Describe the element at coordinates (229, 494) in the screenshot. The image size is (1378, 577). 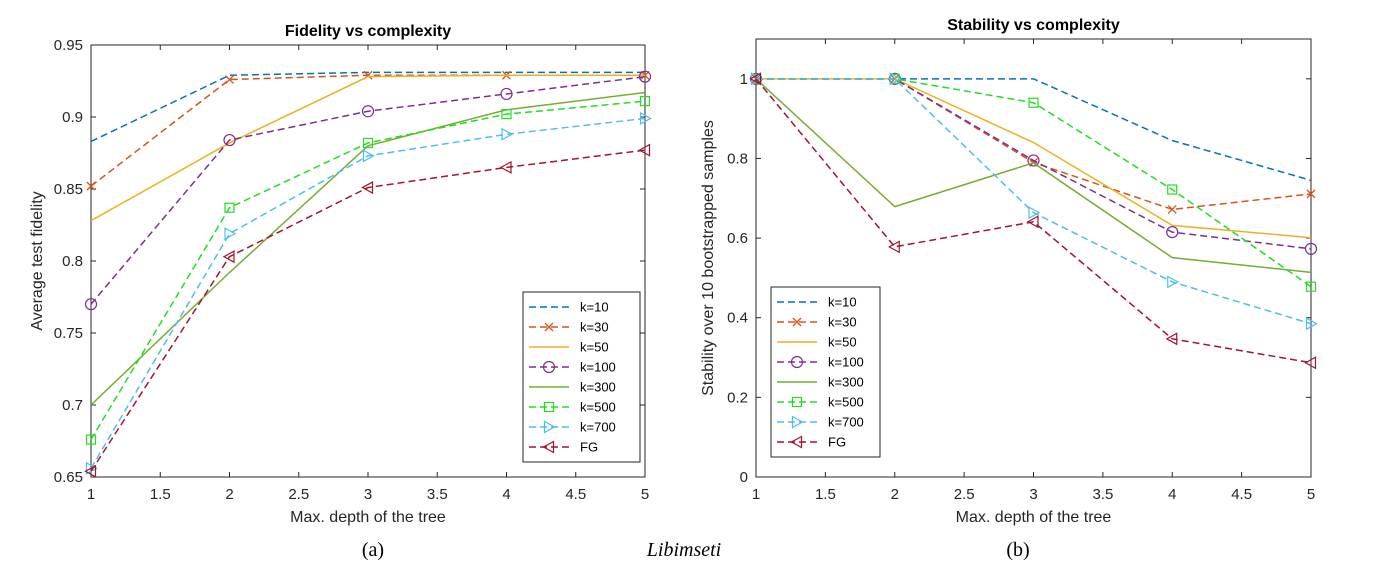
I see `x-tick-label: 2` at that location.